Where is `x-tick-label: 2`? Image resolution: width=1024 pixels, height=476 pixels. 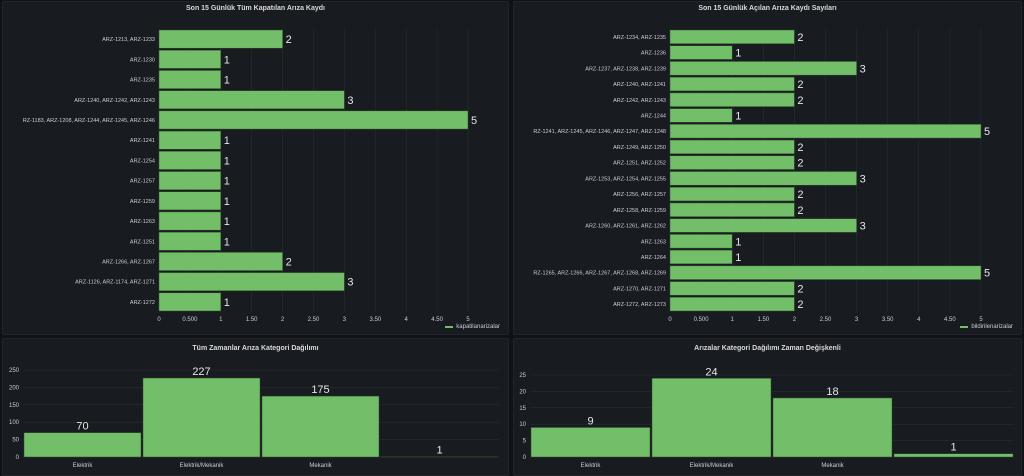
x-tick-label: 2 is located at coordinates (795, 320).